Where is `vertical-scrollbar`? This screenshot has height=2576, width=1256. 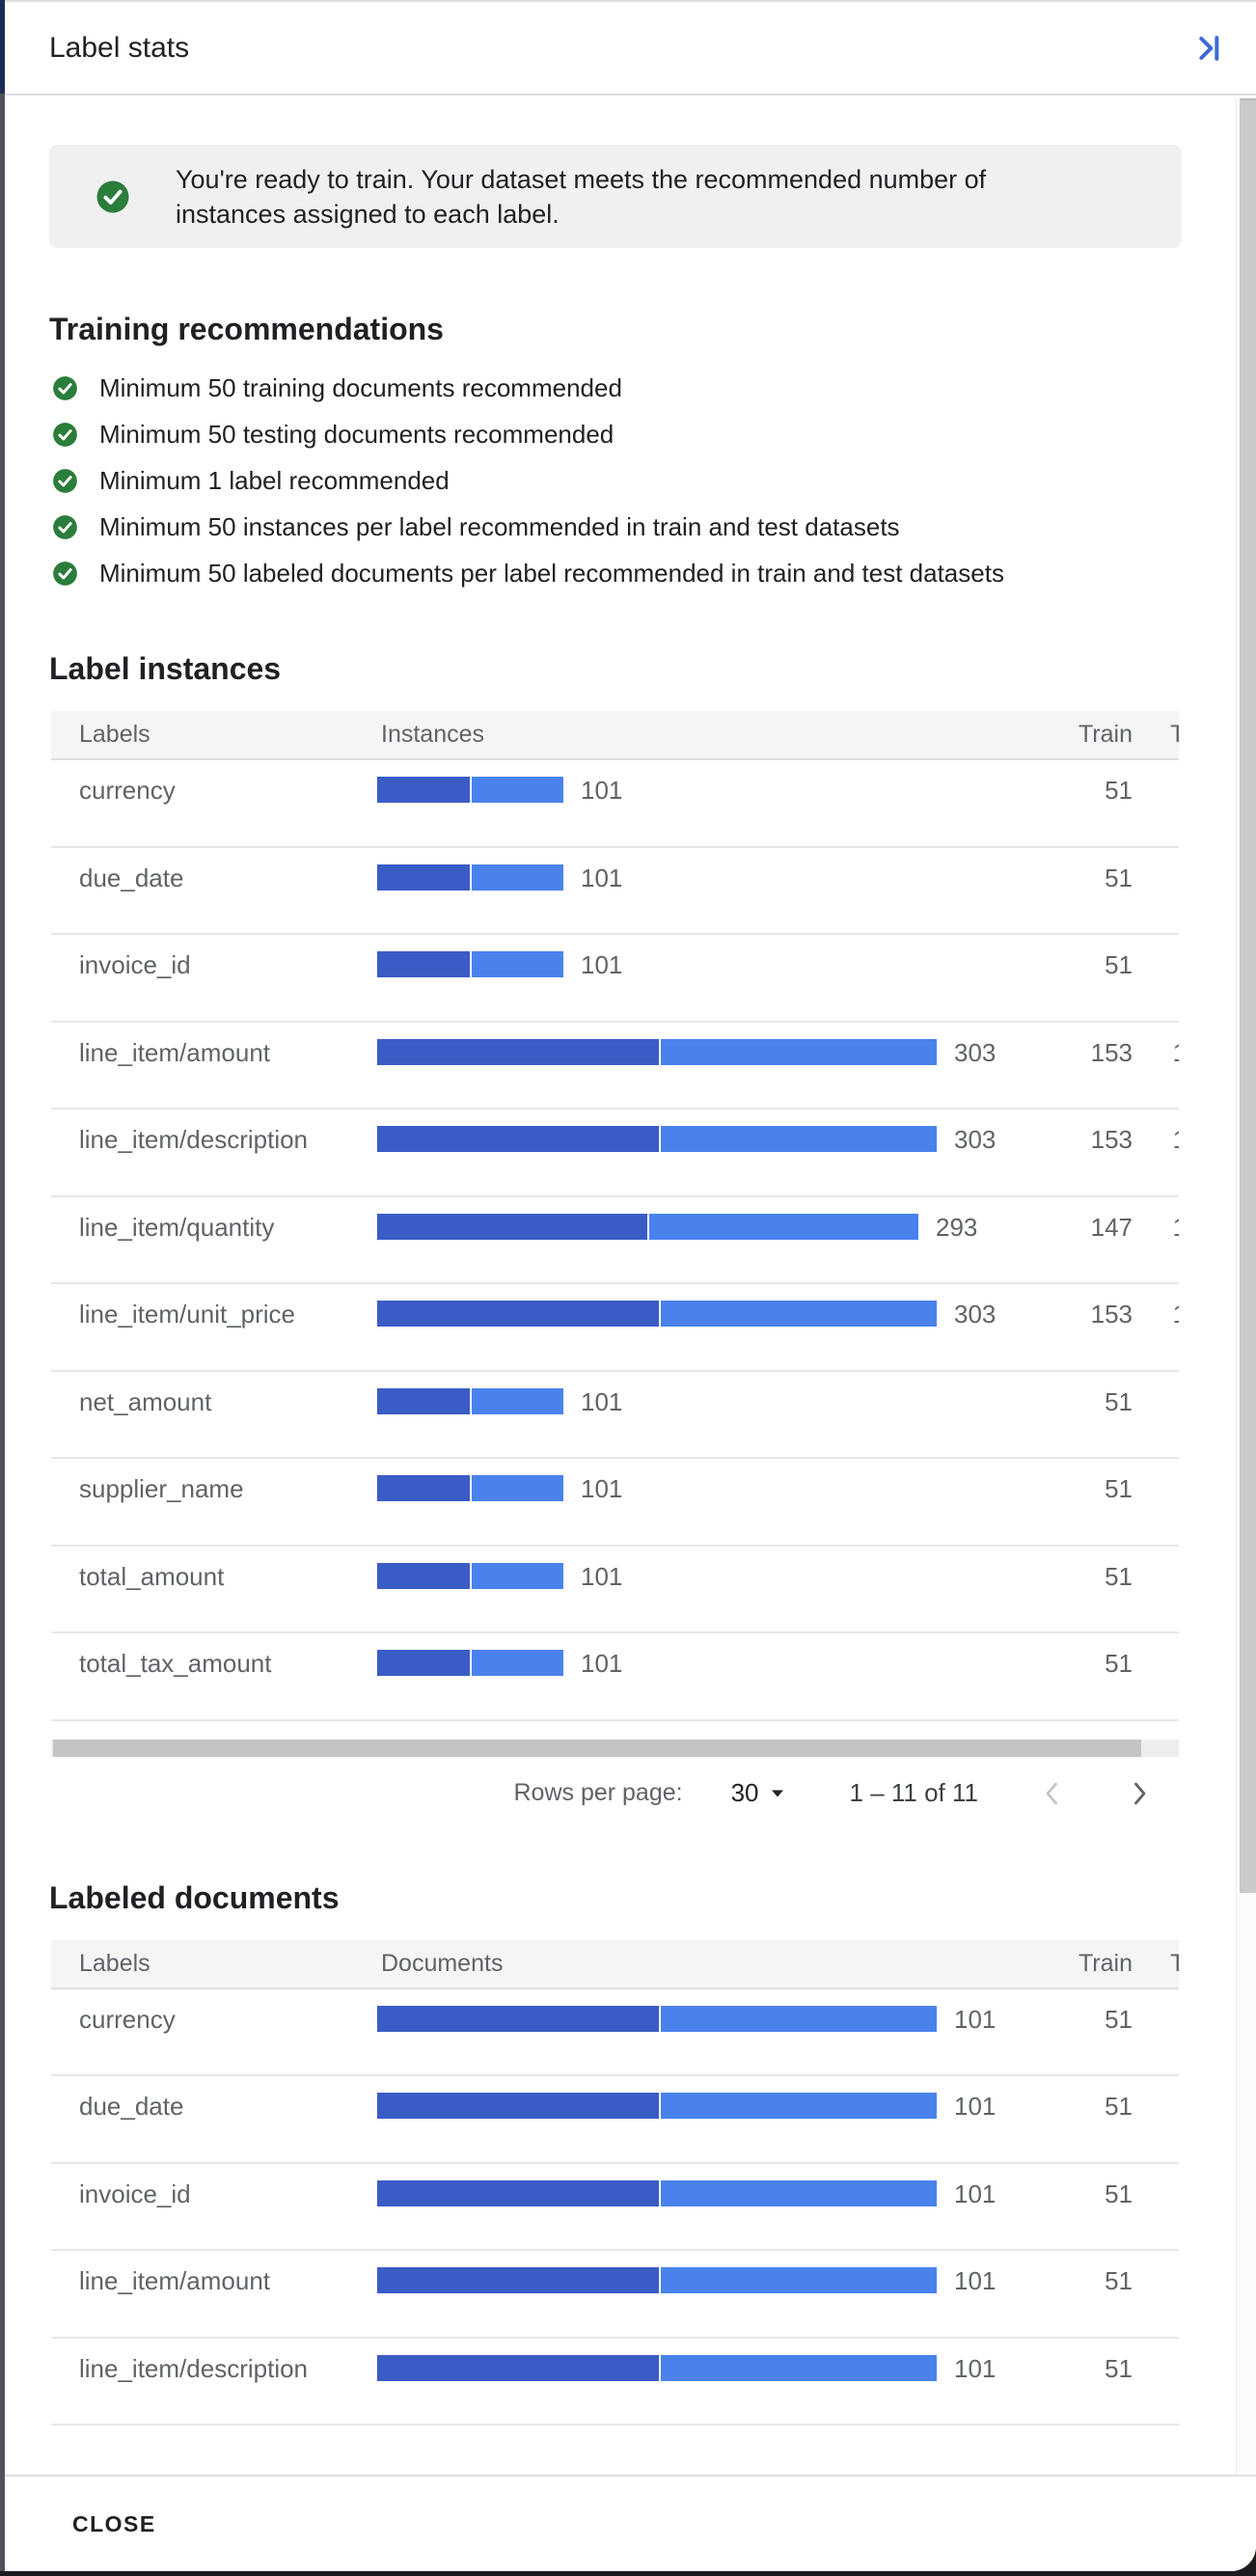 vertical-scrollbar is located at coordinates (1246, 1287).